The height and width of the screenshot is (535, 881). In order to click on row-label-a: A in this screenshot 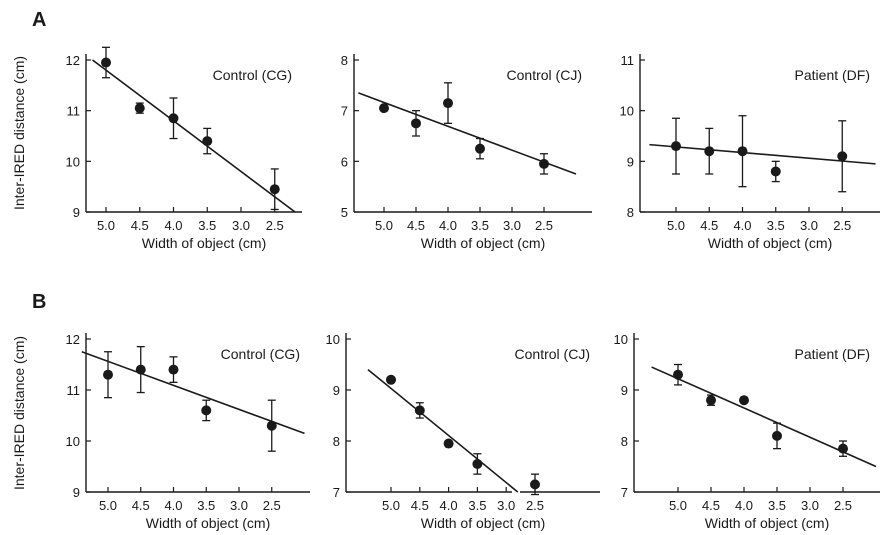, I will do `click(39, 20)`.